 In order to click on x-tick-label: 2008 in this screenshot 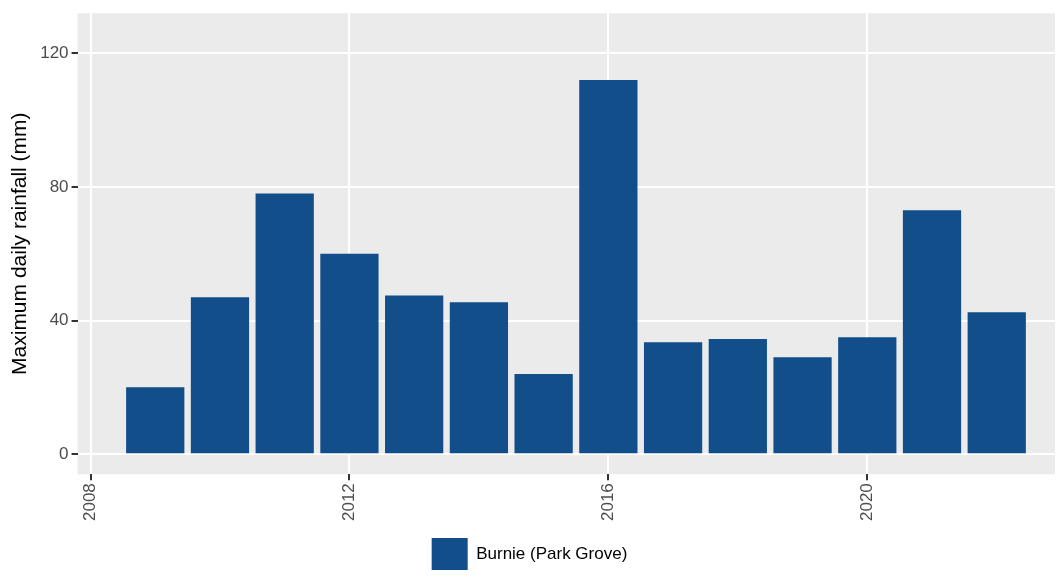, I will do `click(90, 502)`.